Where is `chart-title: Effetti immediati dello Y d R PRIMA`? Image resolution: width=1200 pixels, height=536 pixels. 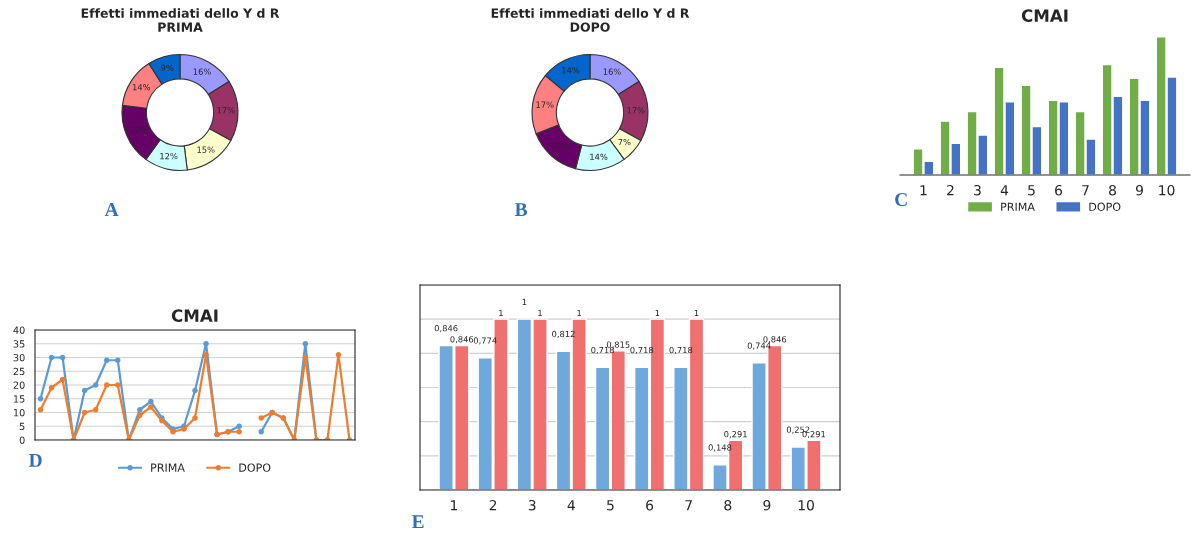 chart-title: Effetti immediati dello Y d R PRIMA is located at coordinates (180, 20).